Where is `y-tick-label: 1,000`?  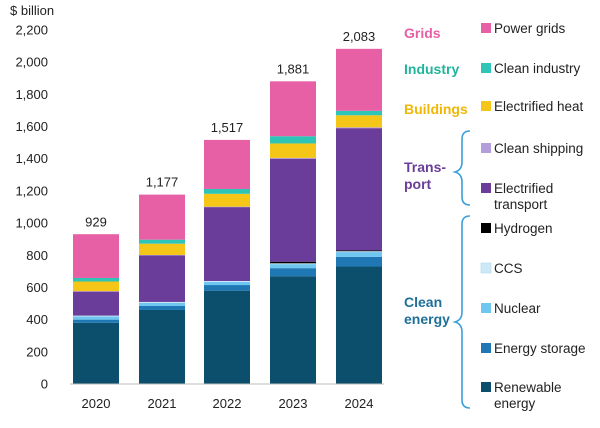
y-tick-label: 1,000 is located at coordinates (31, 223).